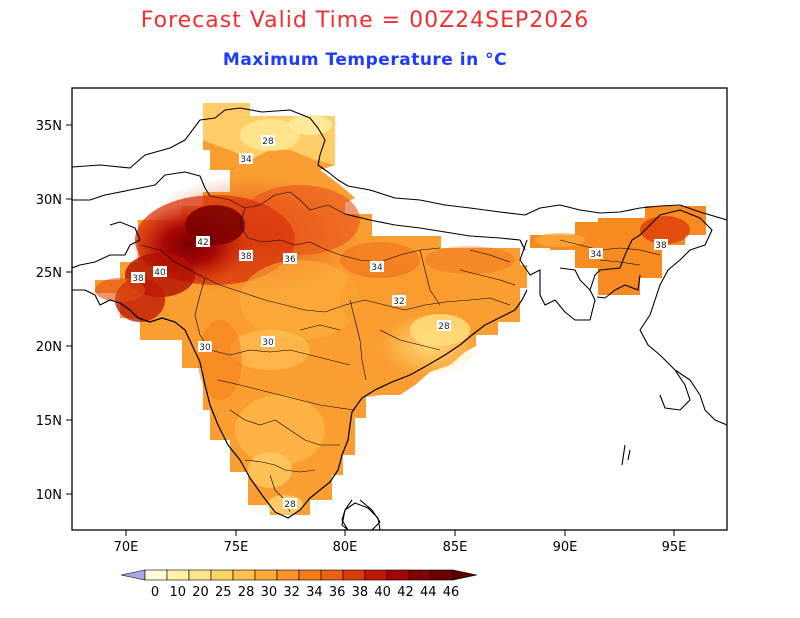 The width and height of the screenshot is (800, 618). What do you see at coordinates (126, 547) in the screenshot?
I see `lon-label: 70E` at bounding box center [126, 547].